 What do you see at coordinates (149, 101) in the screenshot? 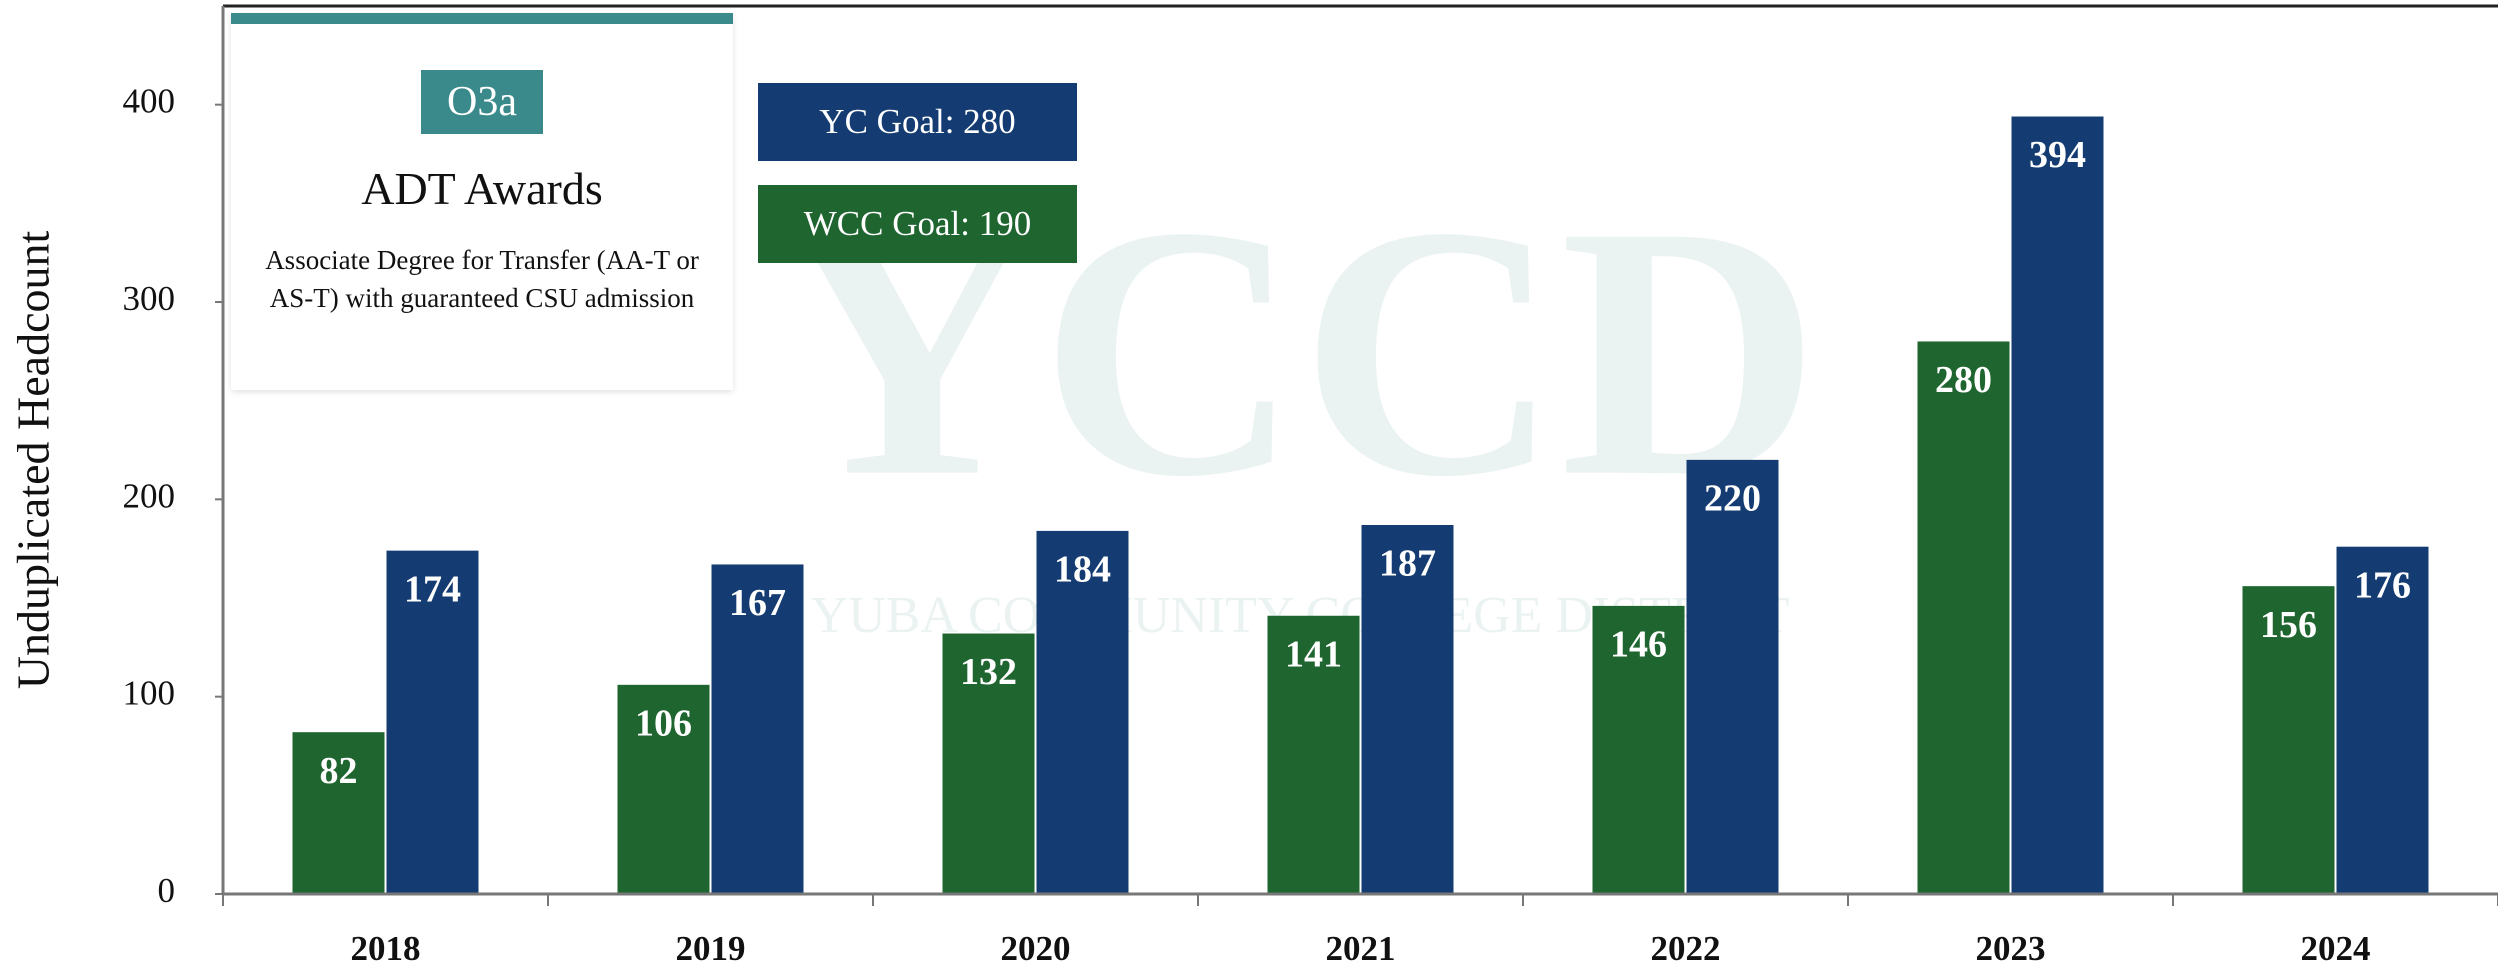
I see `y-tick-label: 400` at bounding box center [149, 101].